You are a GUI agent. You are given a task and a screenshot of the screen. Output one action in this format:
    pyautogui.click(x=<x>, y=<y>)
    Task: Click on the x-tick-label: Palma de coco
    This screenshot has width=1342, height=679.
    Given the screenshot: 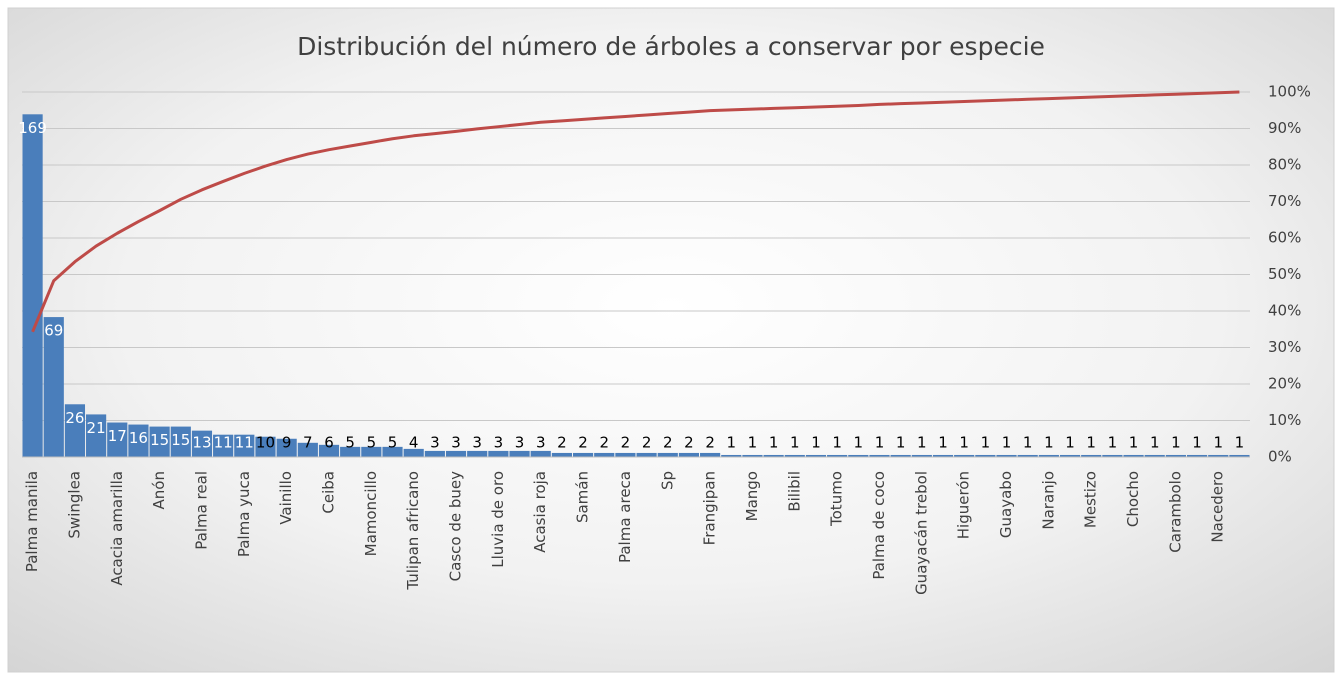 What is the action you would take?
    pyautogui.click(x=879, y=525)
    